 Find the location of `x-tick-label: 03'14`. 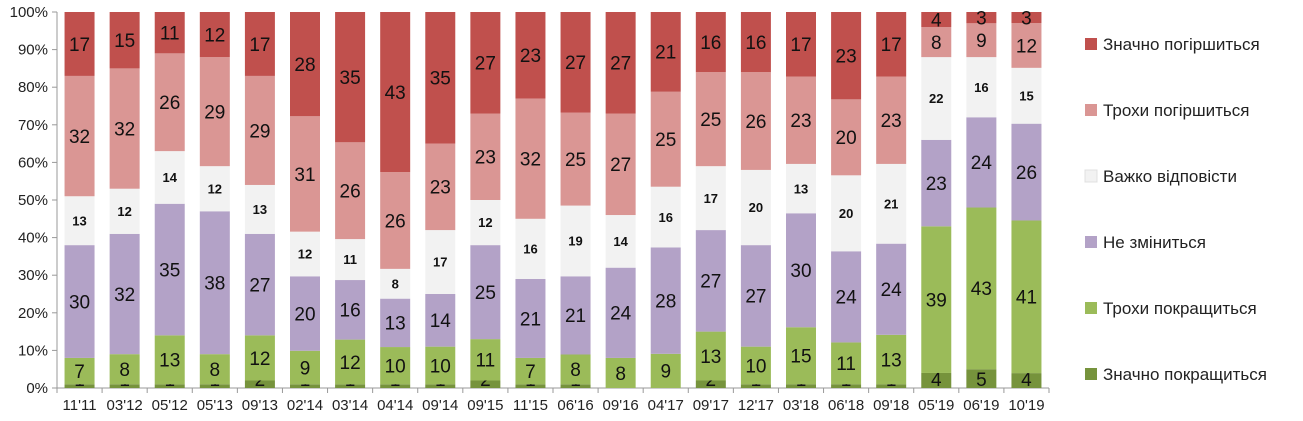

x-tick-label: 03'14 is located at coordinates (350, 405).